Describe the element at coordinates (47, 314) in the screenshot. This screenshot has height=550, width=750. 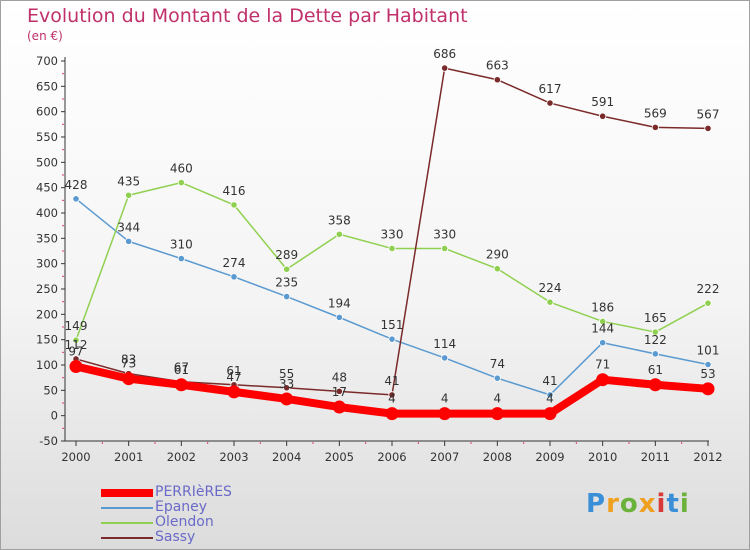
I see `y-tick-label: 200` at that location.